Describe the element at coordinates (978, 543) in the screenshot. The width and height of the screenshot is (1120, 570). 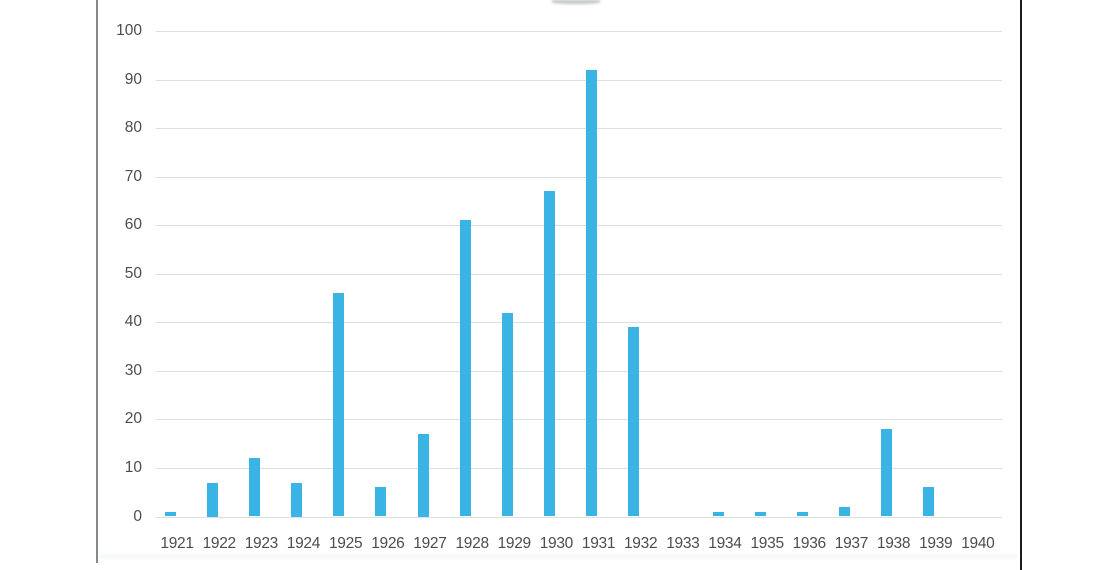
I see `x-axis-tick-label: 1940` at that location.